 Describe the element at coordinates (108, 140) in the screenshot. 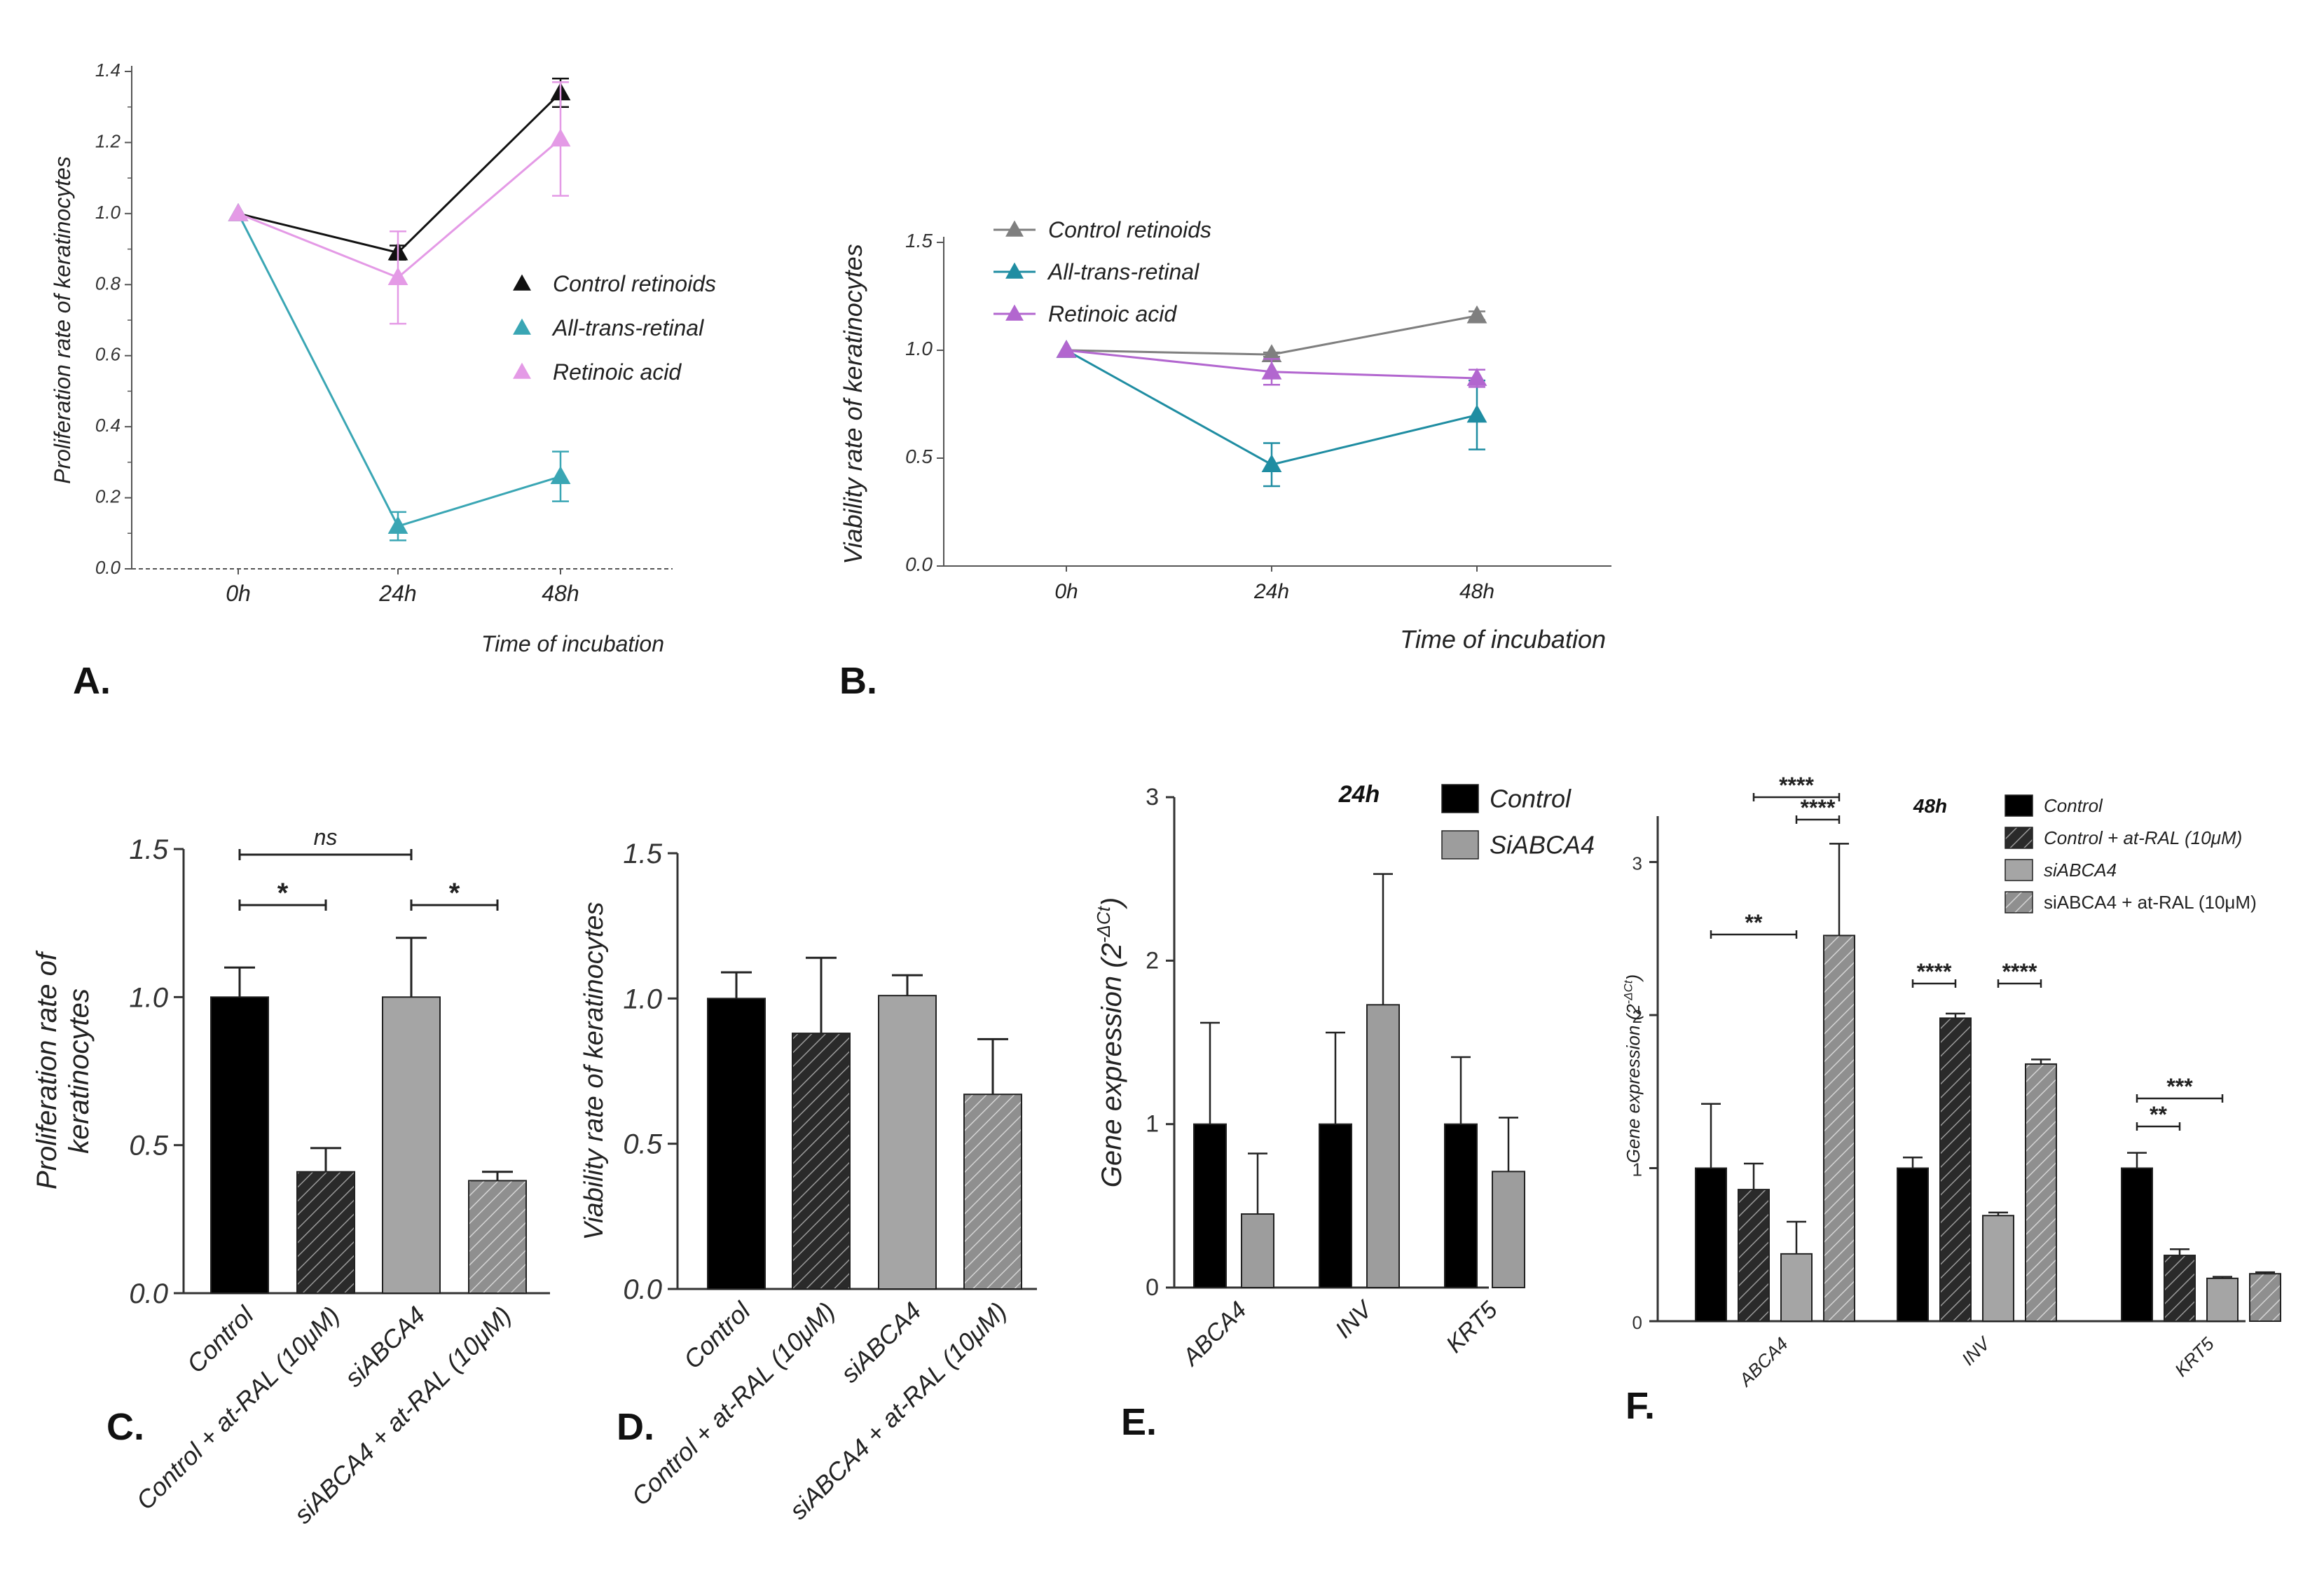

I see `y-tick-label: 1.2` at that location.